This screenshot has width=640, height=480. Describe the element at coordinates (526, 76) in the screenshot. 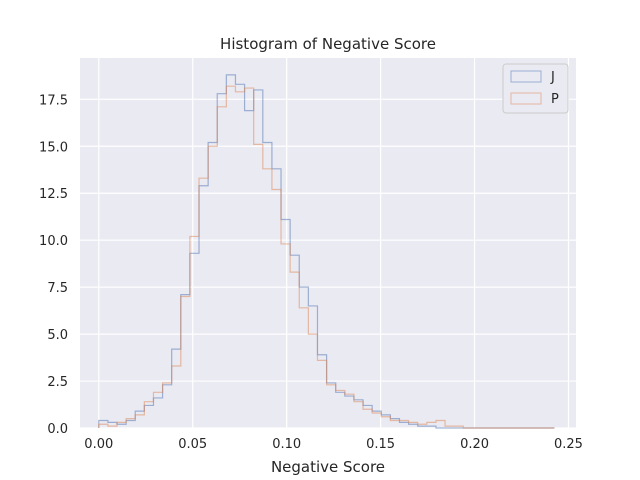

I see `legend-swatch-j` at that location.